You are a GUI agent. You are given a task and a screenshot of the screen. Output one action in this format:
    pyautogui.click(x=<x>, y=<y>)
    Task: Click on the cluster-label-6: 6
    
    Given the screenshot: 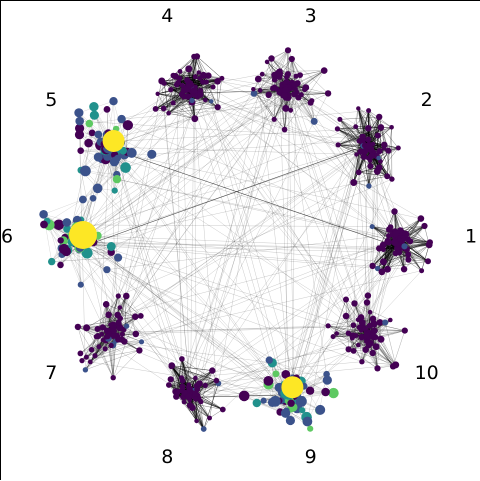 What is the action you would take?
    pyautogui.click(x=7, y=237)
    